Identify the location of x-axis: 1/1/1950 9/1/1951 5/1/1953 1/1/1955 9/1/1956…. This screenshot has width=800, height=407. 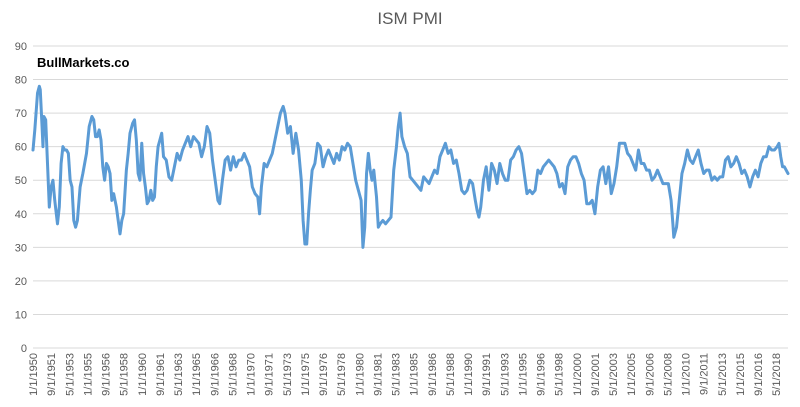
(405, 374).